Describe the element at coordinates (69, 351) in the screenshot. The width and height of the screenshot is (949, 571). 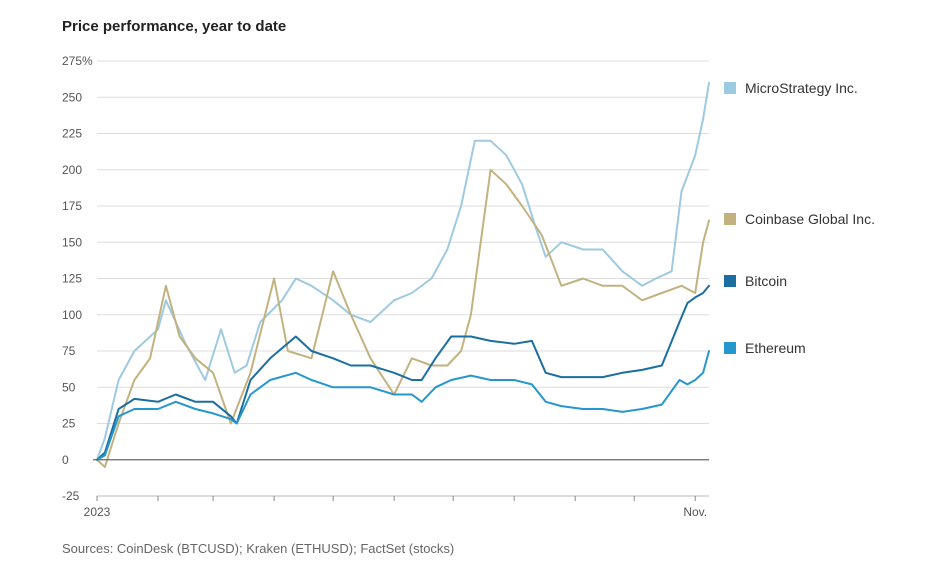
I see `y-tick-label: 75` at that location.